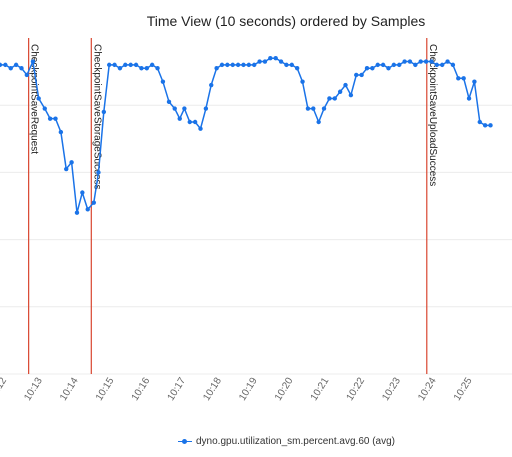 The image size is (512, 457). I want to click on x-tick-label: 10:15, so click(105, 388).